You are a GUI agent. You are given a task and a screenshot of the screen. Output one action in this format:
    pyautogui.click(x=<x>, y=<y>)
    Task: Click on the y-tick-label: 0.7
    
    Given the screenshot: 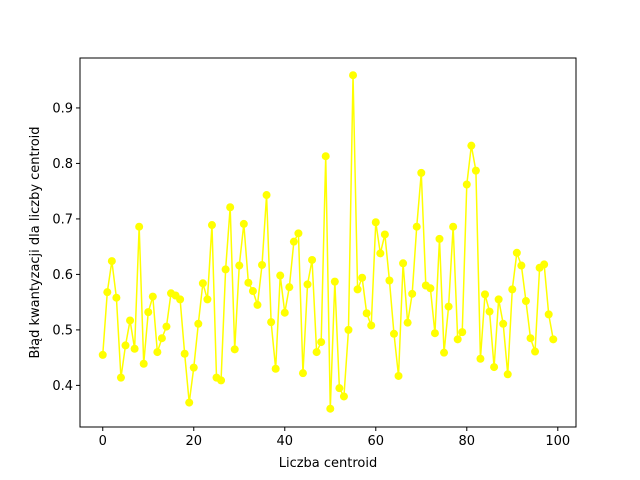 What is the action you would take?
    pyautogui.click(x=62, y=219)
    